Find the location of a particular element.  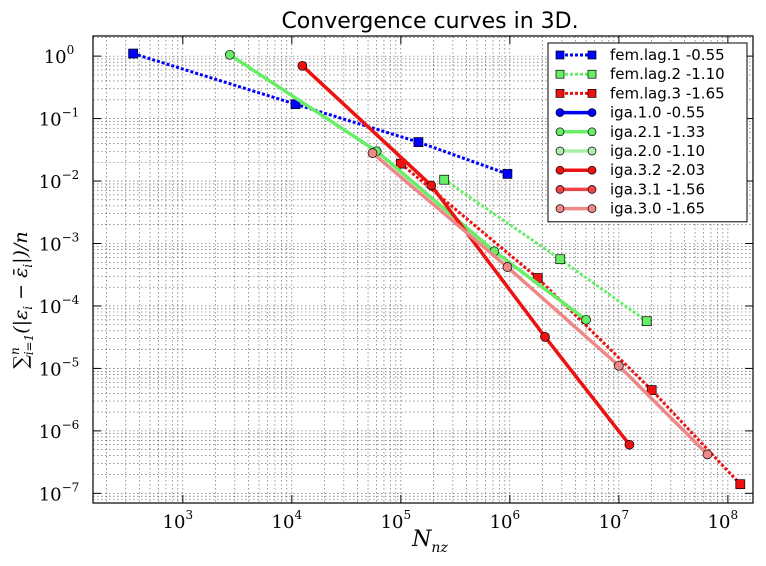

legend-label: iga.3.2 -2.03 is located at coordinates (657, 170).